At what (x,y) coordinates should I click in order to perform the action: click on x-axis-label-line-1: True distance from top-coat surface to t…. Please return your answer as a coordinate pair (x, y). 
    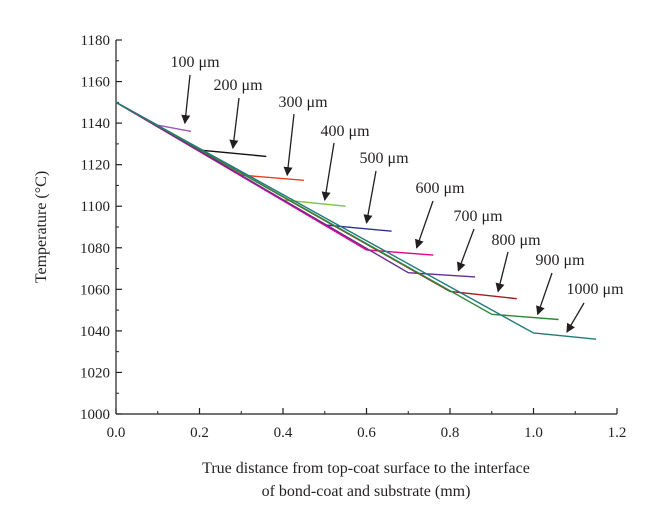
    Looking at the image, I should click on (366, 468).